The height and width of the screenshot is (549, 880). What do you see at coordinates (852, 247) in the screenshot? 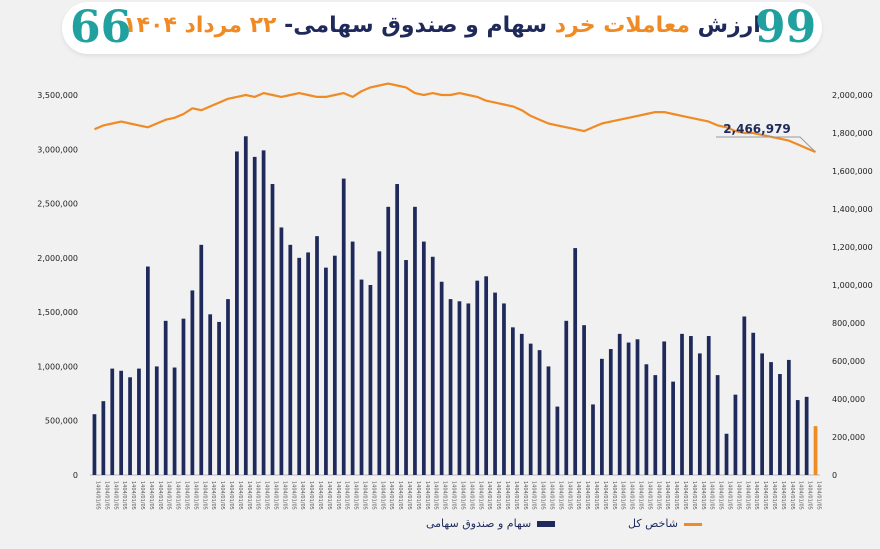
I see `right-tick-label: 1,200,000` at bounding box center [852, 247].